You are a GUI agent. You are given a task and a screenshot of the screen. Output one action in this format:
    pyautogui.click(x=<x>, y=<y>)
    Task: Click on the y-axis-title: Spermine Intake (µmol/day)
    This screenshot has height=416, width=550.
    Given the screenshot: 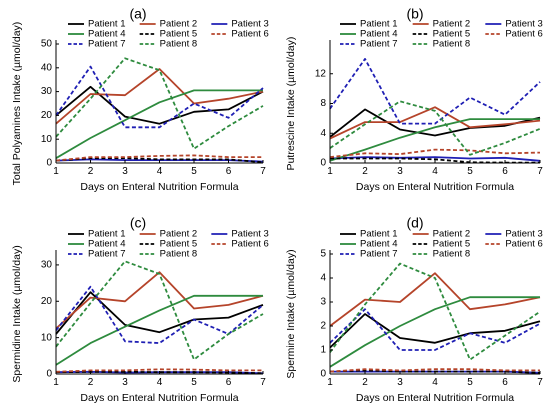 What is the action you would take?
    pyautogui.click(x=291, y=313)
    